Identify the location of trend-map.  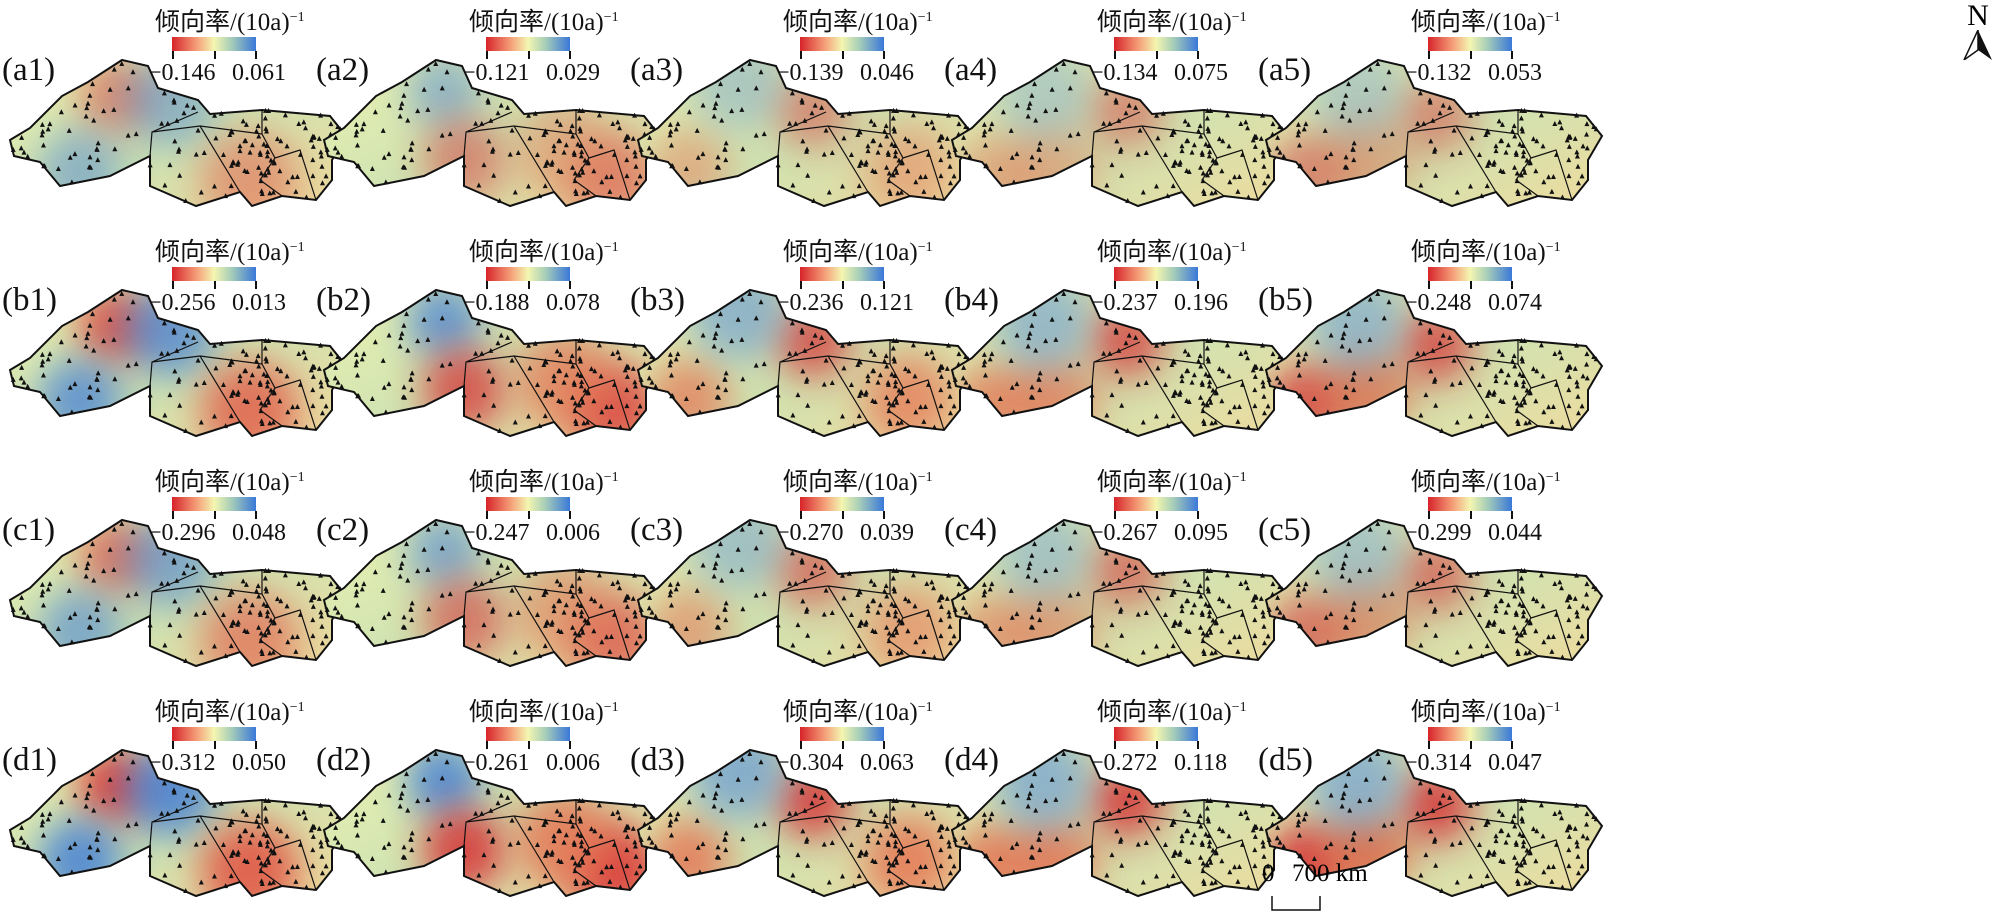
(806, 133).